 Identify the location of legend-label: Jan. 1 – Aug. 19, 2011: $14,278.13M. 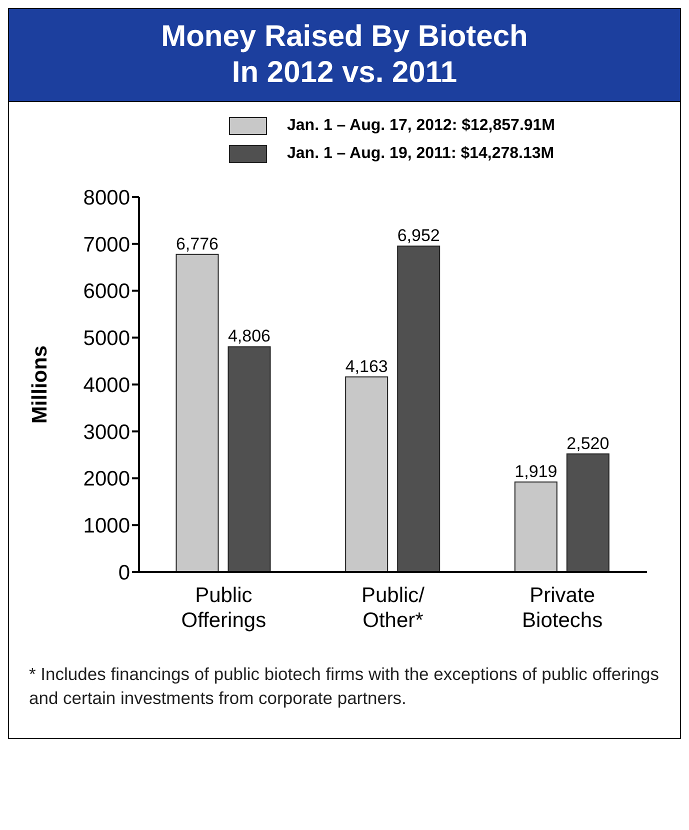
(420, 154).